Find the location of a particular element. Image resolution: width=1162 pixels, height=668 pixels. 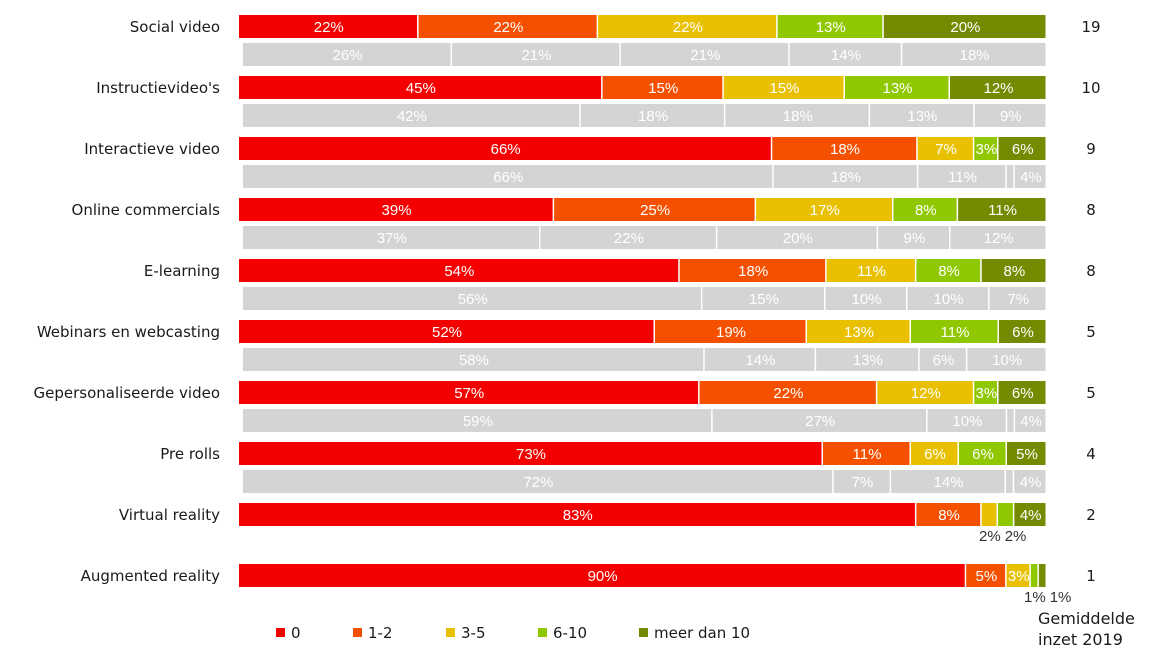

bar-current-label: 17% is located at coordinates (825, 210).